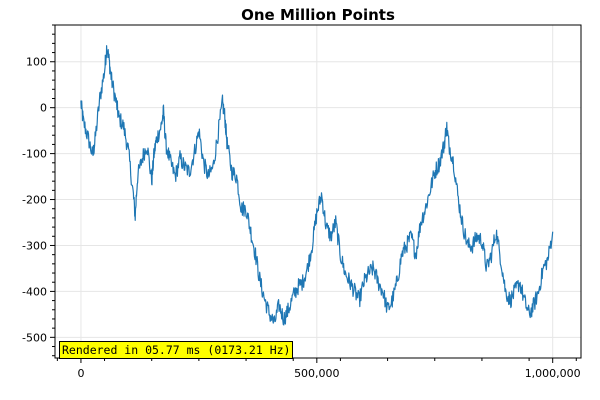 The image size is (600, 400). Describe the element at coordinates (34, 291) in the screenshot. I see `y-tick-label: -400` at that location.